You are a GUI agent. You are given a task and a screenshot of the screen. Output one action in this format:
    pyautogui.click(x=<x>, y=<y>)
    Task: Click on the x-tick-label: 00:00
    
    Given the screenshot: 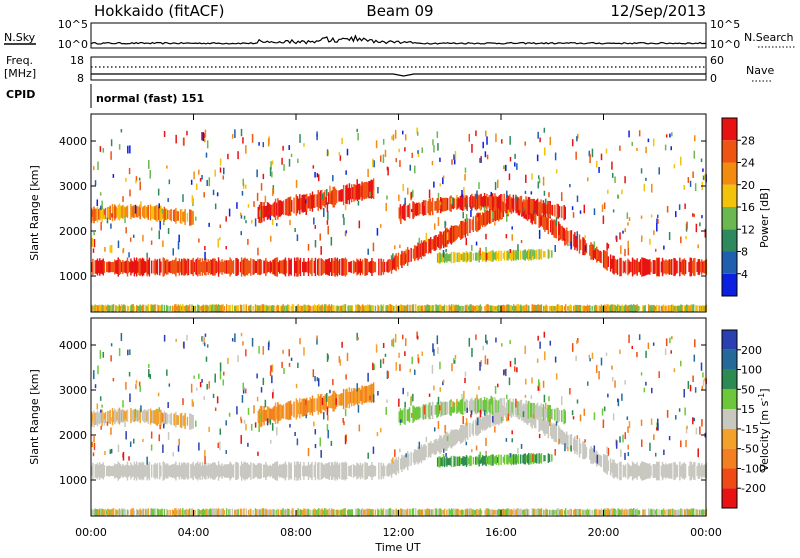 What is the action you would take?
    pyautogui.click(x=706, y=532)
    